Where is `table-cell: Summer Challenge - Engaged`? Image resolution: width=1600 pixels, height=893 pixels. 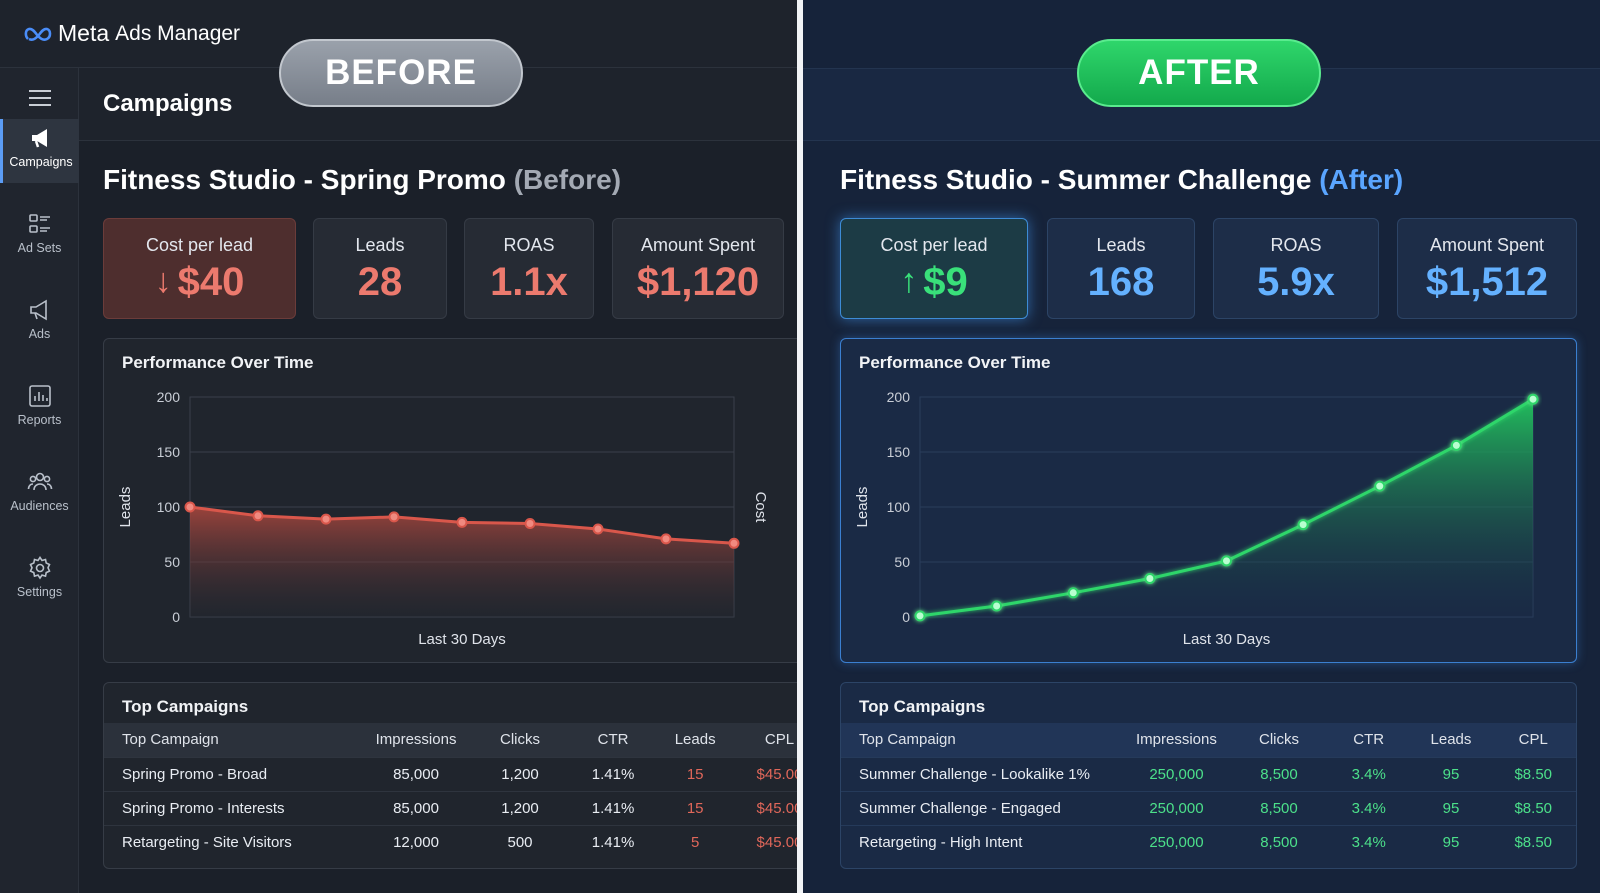
table-cell: Summer Challenge - Engaged is located at coordinates (960, 808).